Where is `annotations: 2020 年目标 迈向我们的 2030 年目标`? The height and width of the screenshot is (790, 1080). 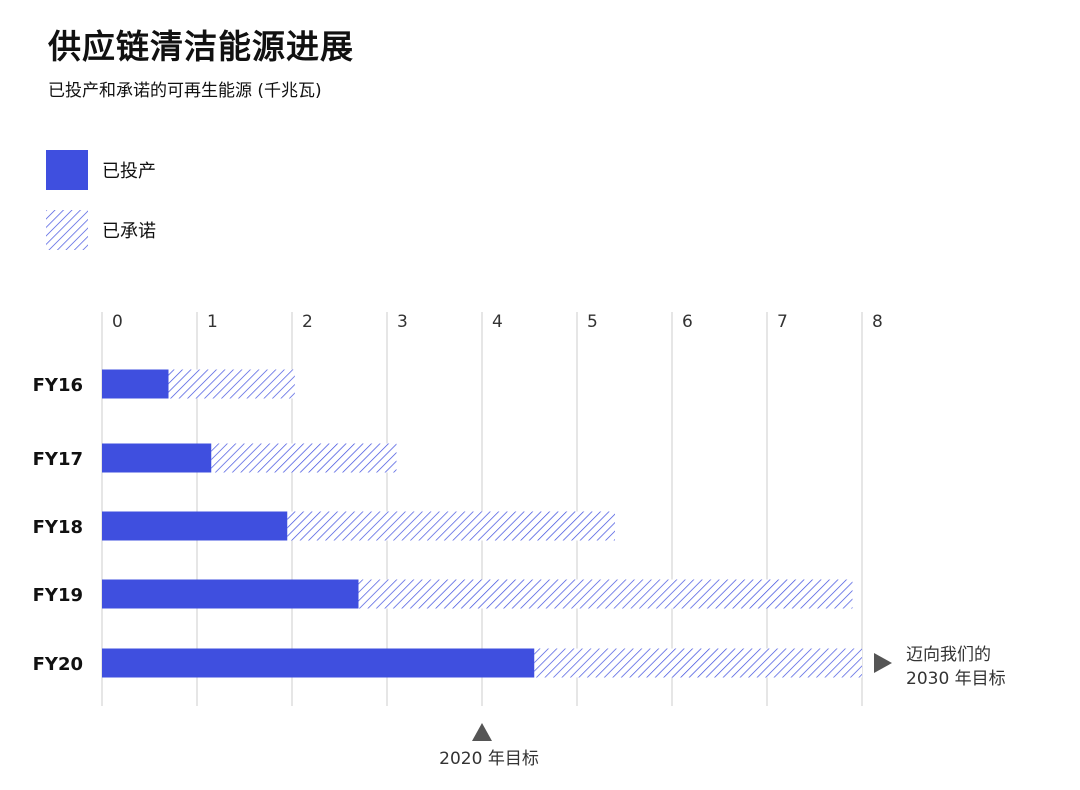
annotations: 2020 年目标 迈向我们的 2030 年目标 is located at coordinates (722, 707).